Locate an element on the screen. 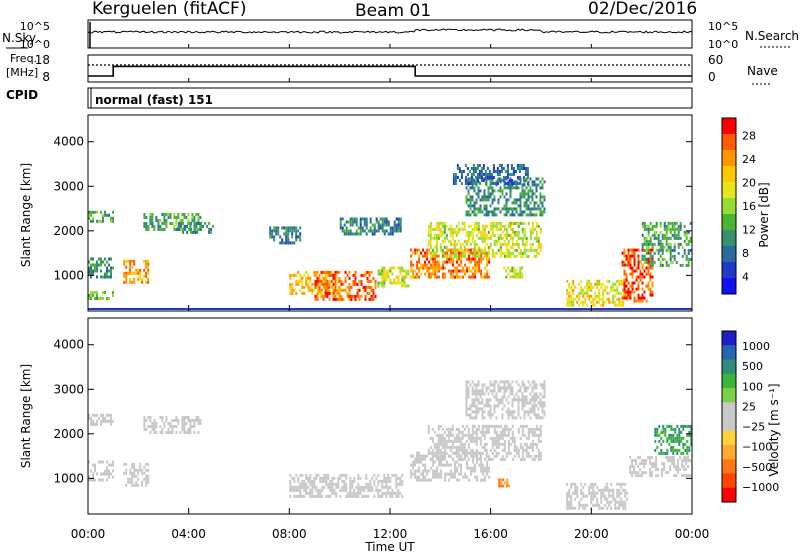 The image size is (800, 554). y-tick-label: 4000 is located at coordinates (68, 142).